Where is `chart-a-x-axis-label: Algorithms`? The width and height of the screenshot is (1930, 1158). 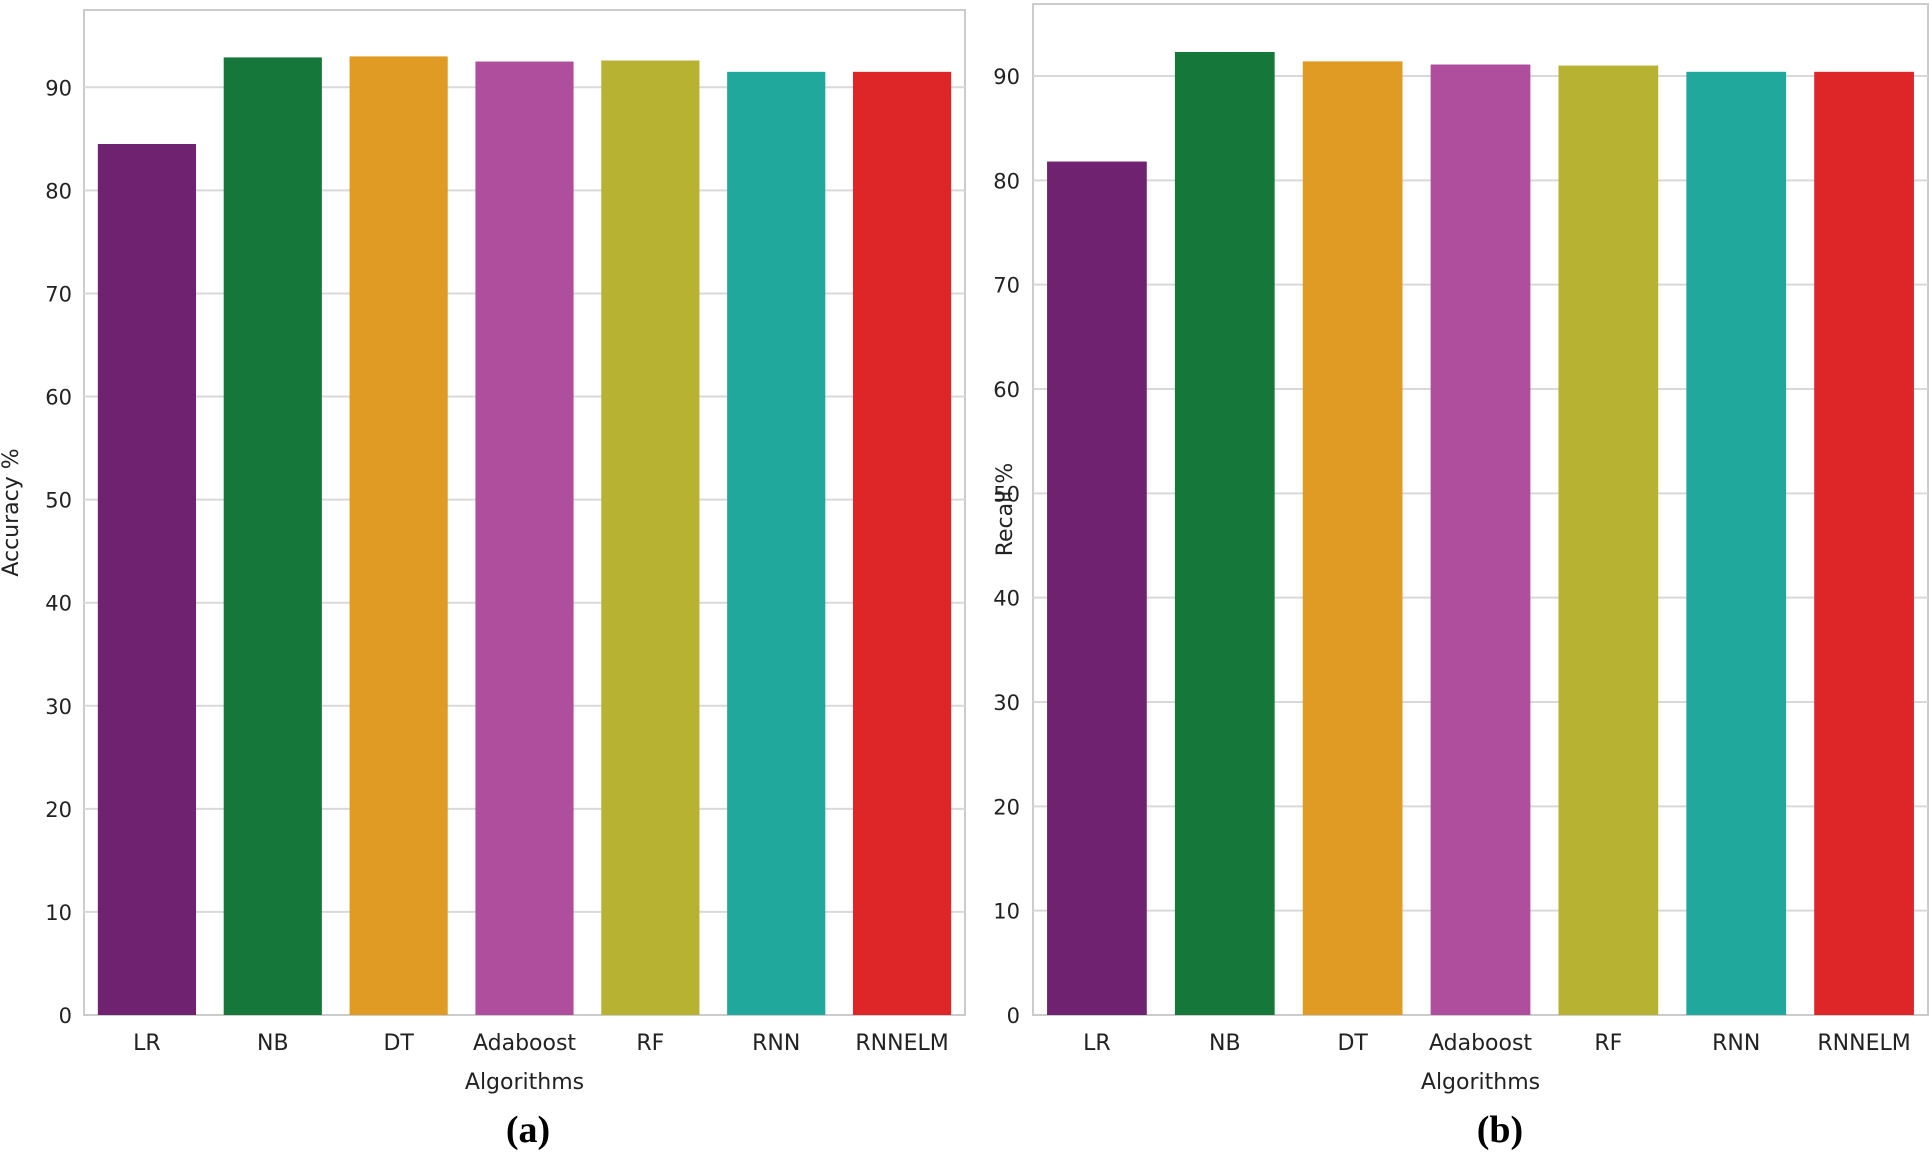 chart-a-x-axis-label: Algorithms is located at coordinates (524, 1082).